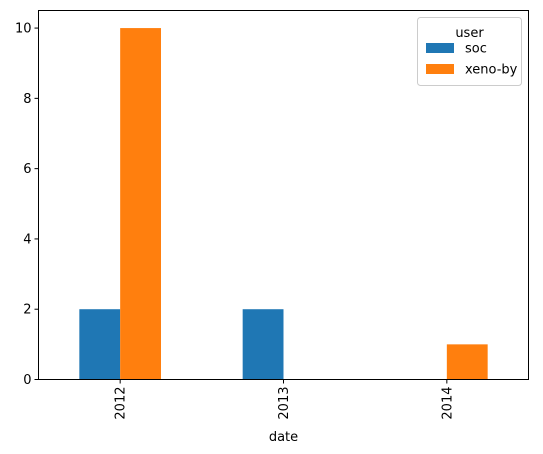 The height and width of the screenshot is (454, 543). I want to click on y-axis: 0 2 4 6 8 10, so click(27, 205).